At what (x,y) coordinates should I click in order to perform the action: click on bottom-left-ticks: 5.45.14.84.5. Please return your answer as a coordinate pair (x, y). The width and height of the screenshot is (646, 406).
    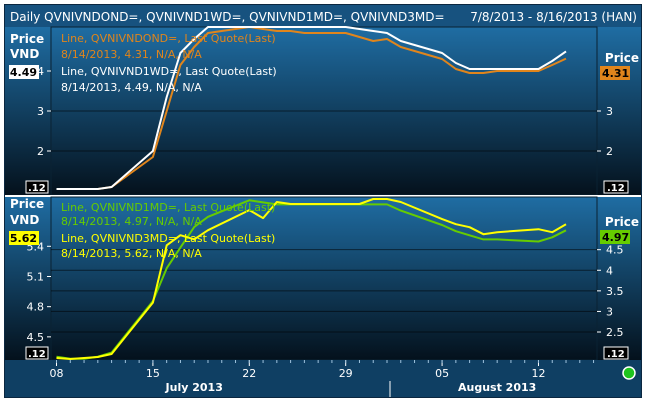
    Looking at the image, I should click on (39, 292).